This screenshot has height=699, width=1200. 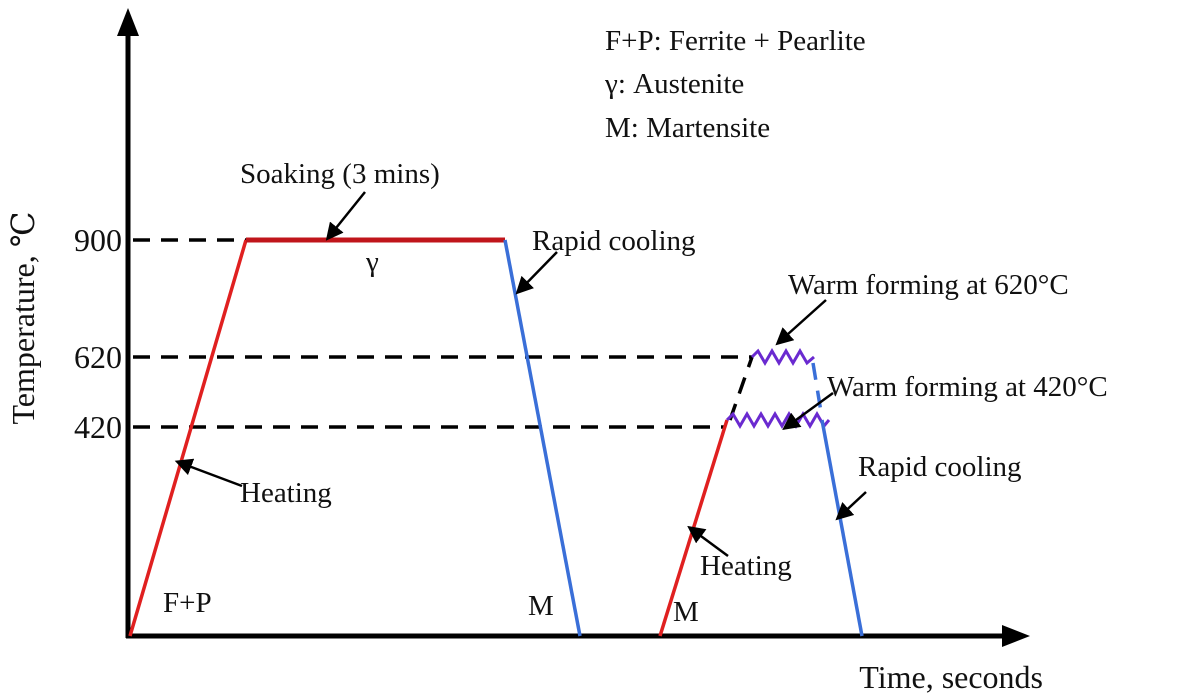 I want to click on fp-label: F+P, so click(x=187, y=603).